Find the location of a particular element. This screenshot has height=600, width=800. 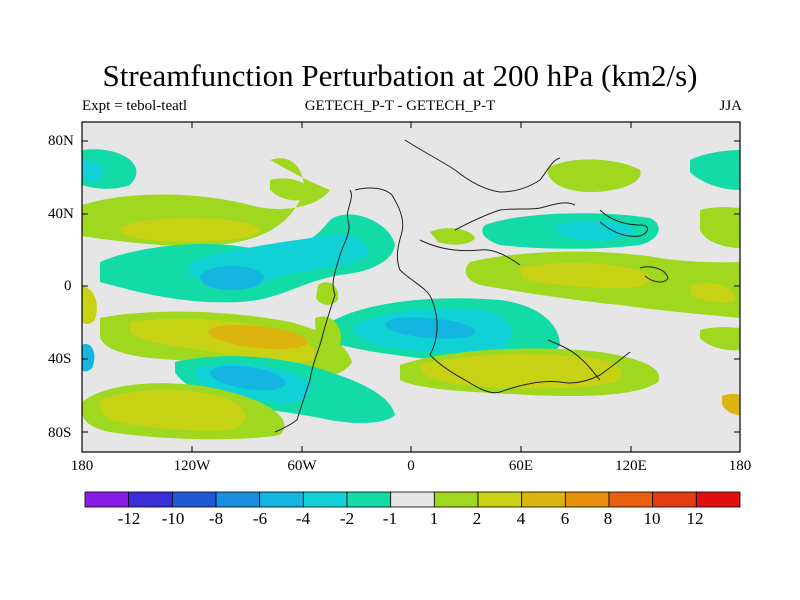

contour-band-pos-asia is located at coordinates (594, 175).